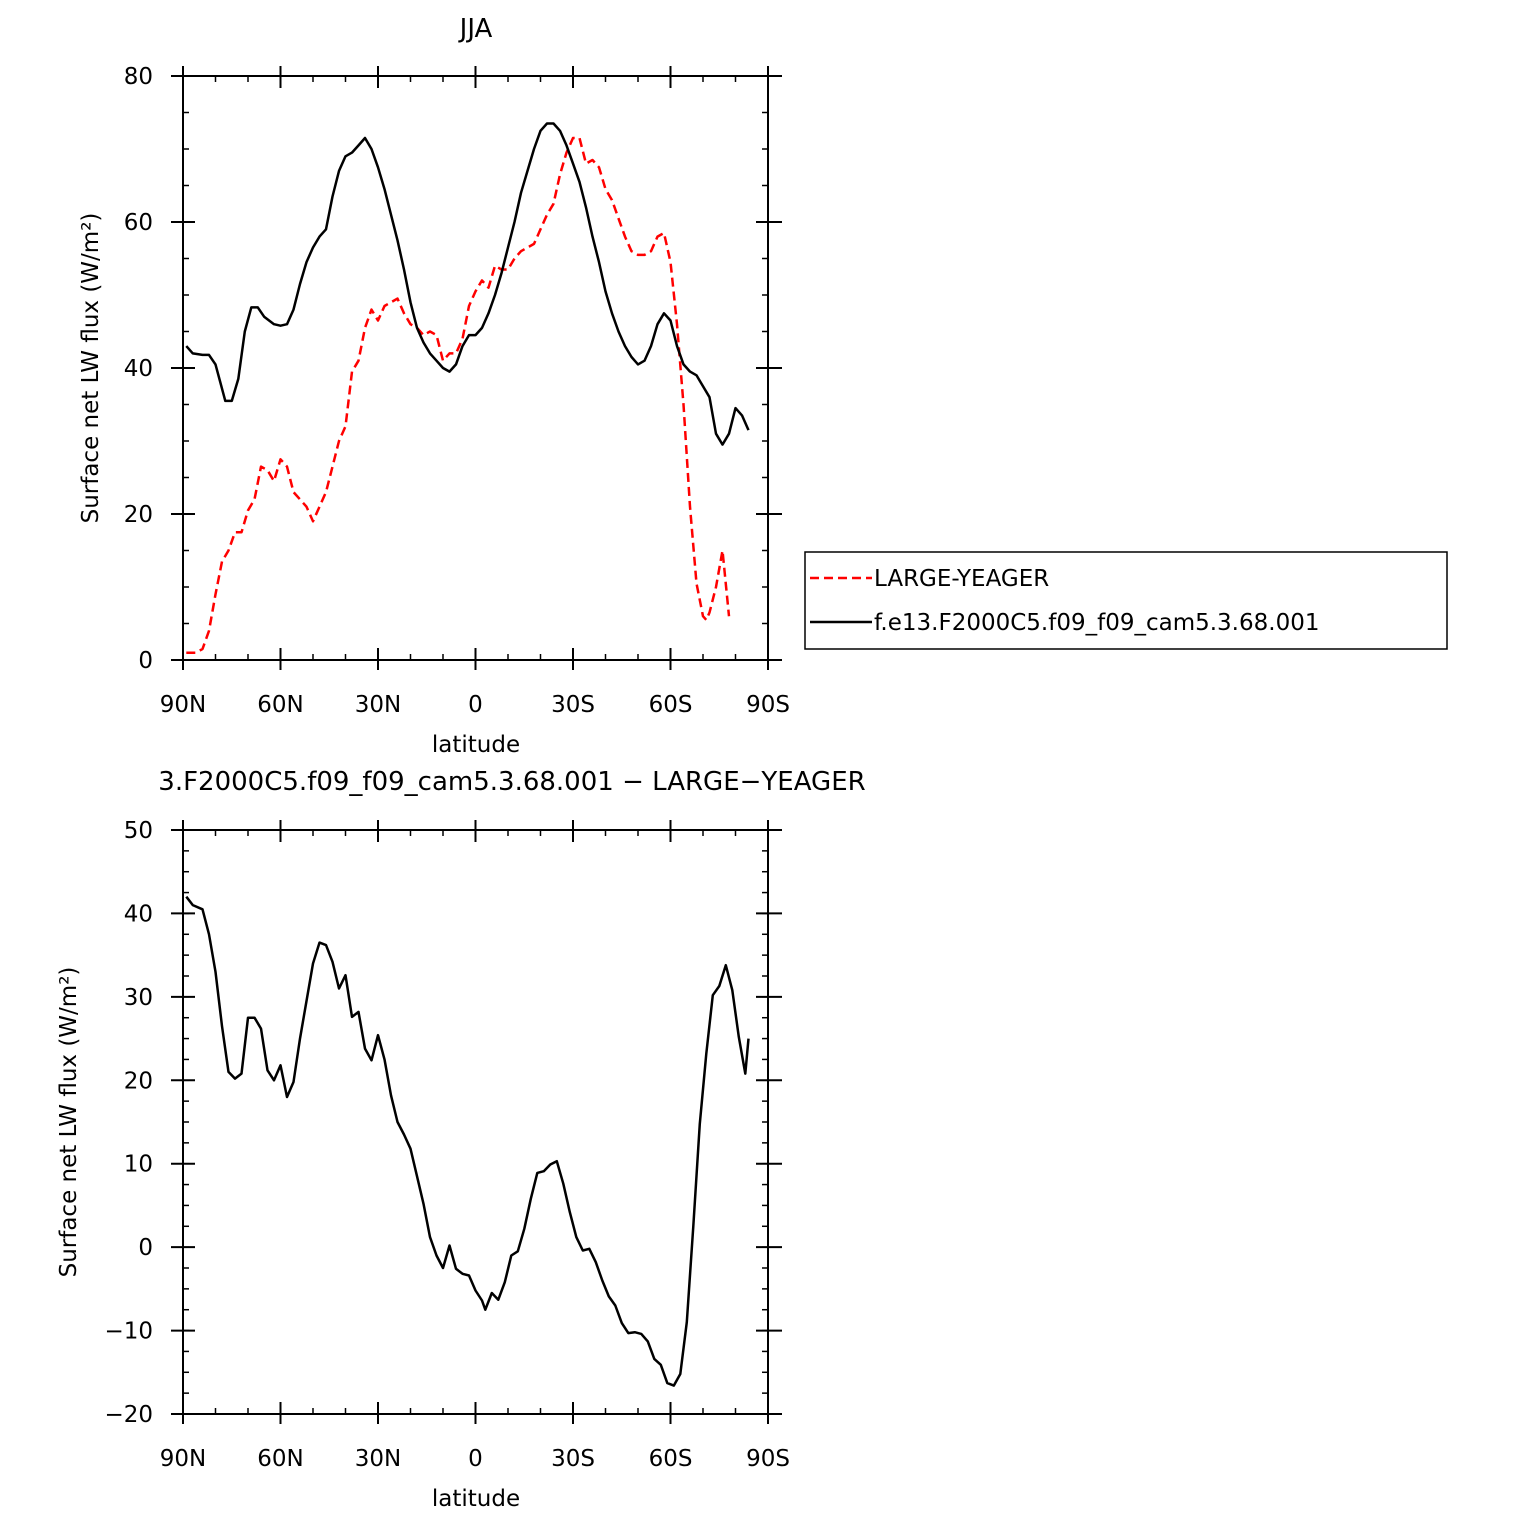 The height and width of the screenshot is (1519, 1522). I want to click on top-series-group, so click(467, 388).